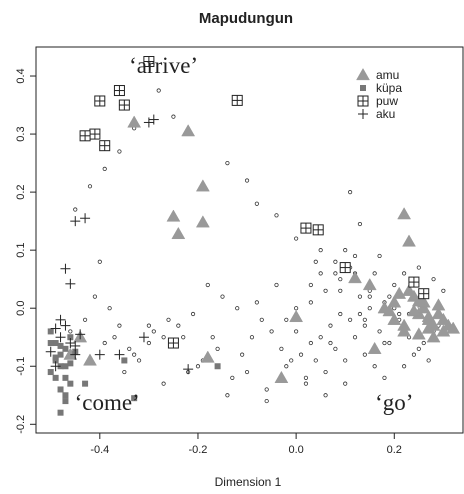 The height and width of the screenshot is (494, 464). I want to click on region-label-0: ‘arrive’, so click(163, 65).